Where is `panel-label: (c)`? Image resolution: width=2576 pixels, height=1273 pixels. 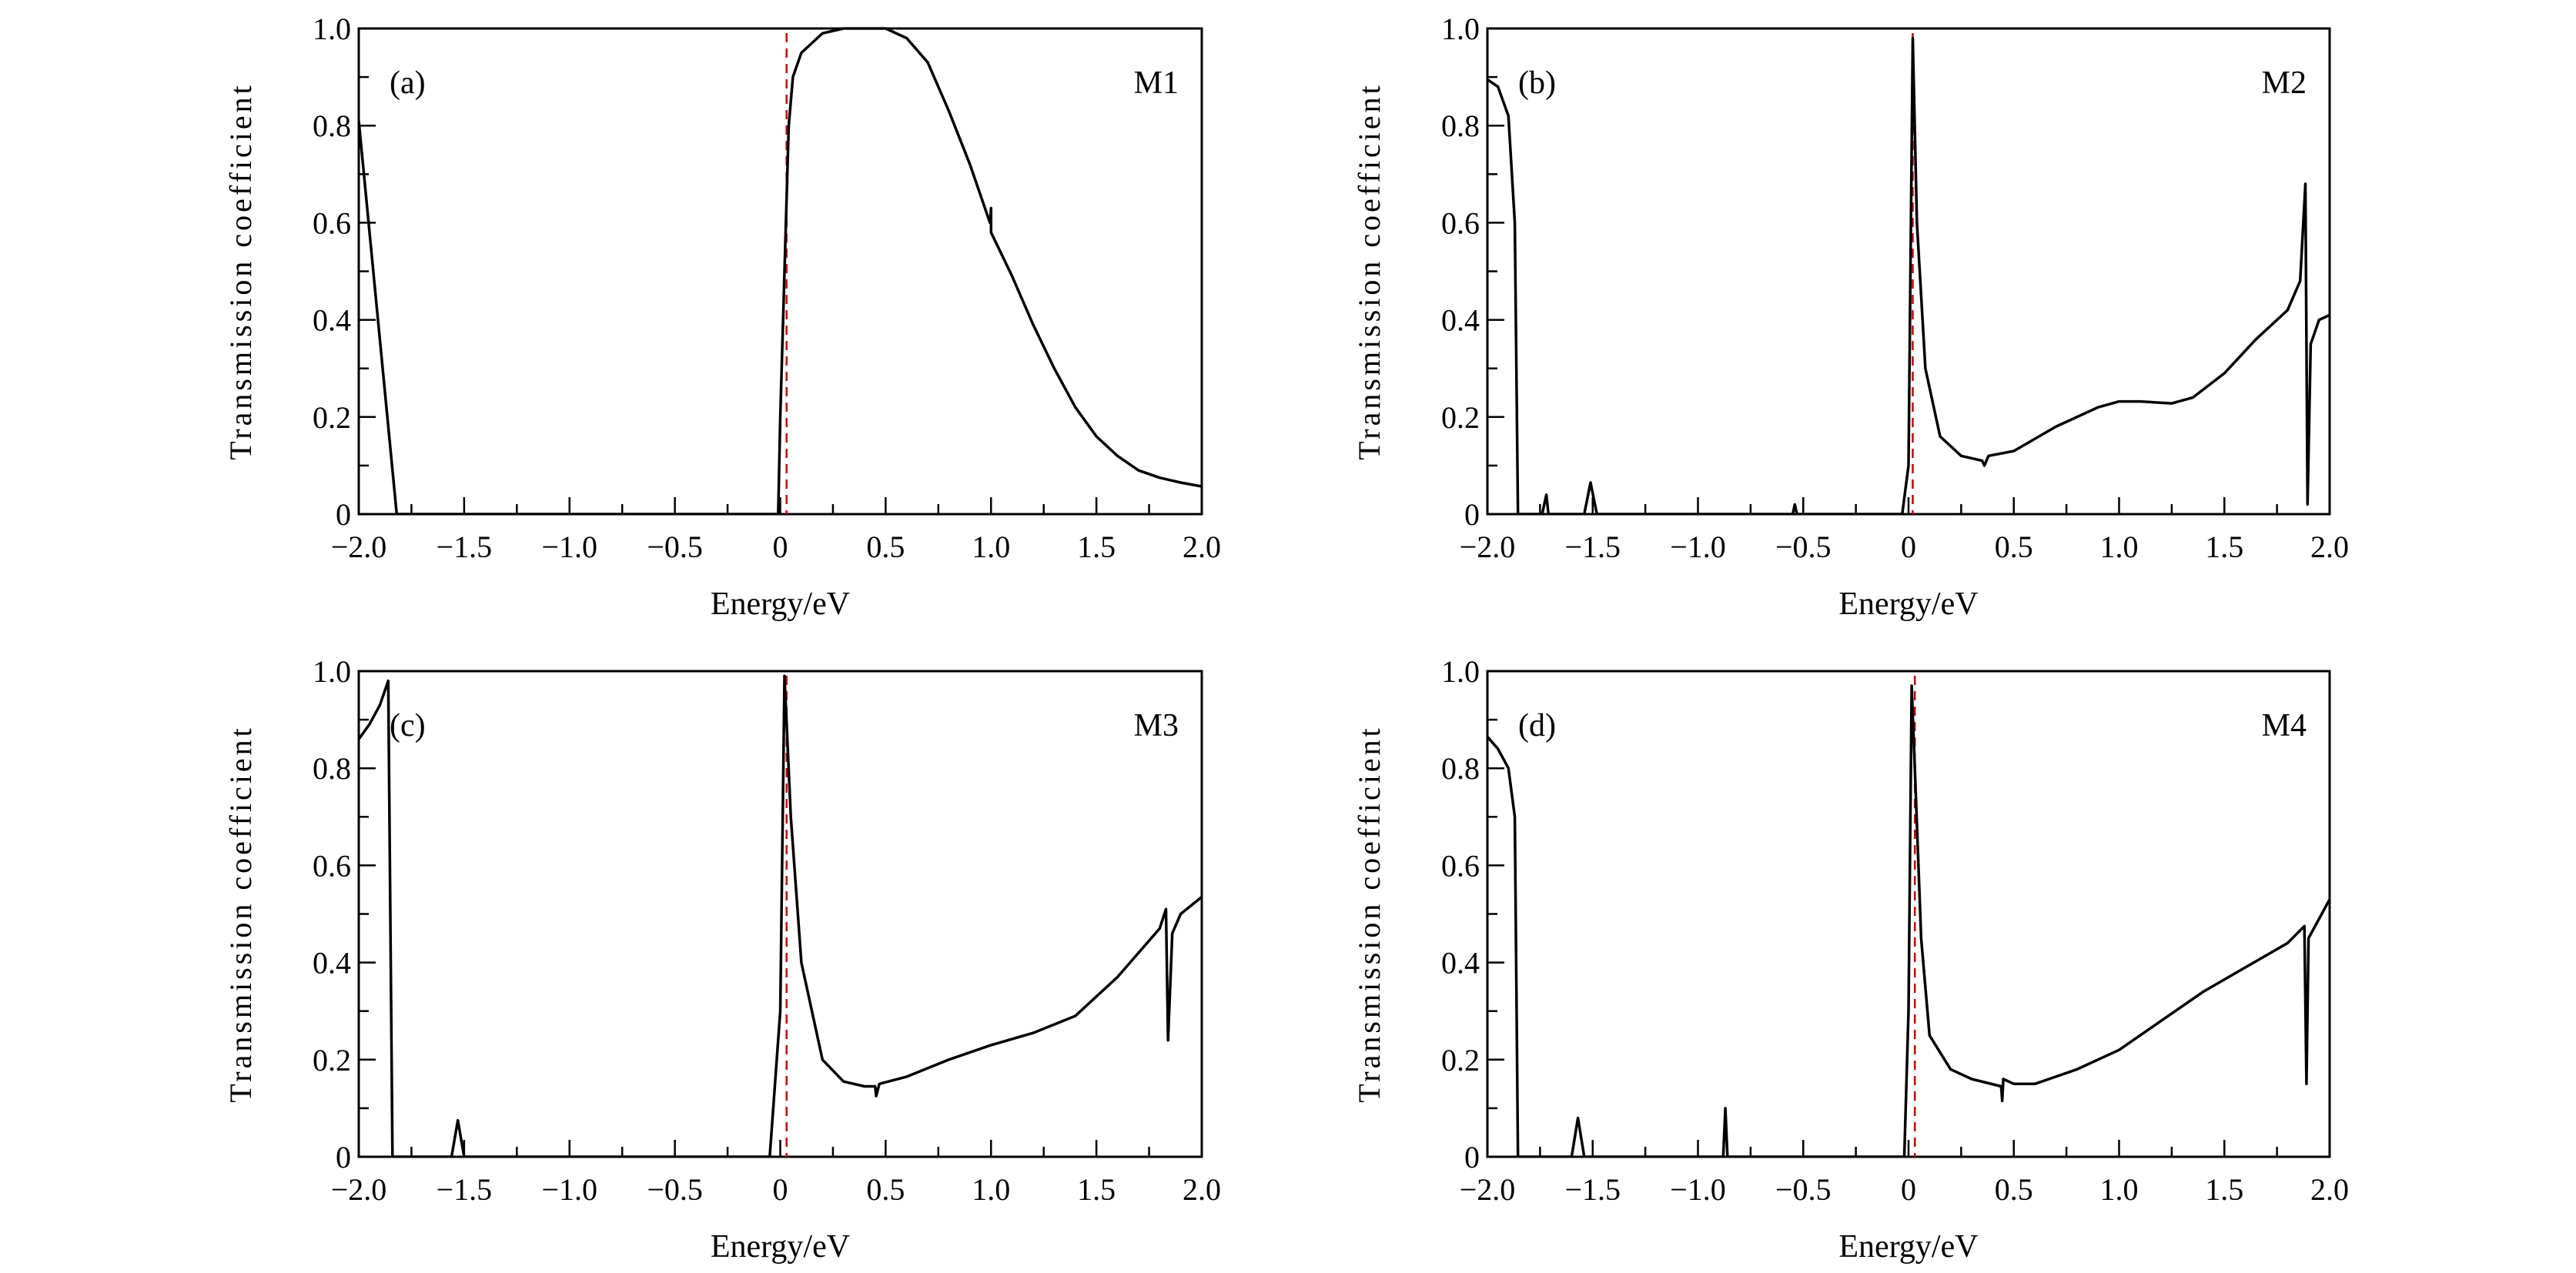 panel-label: (c) is located at coordinates (408, 725).